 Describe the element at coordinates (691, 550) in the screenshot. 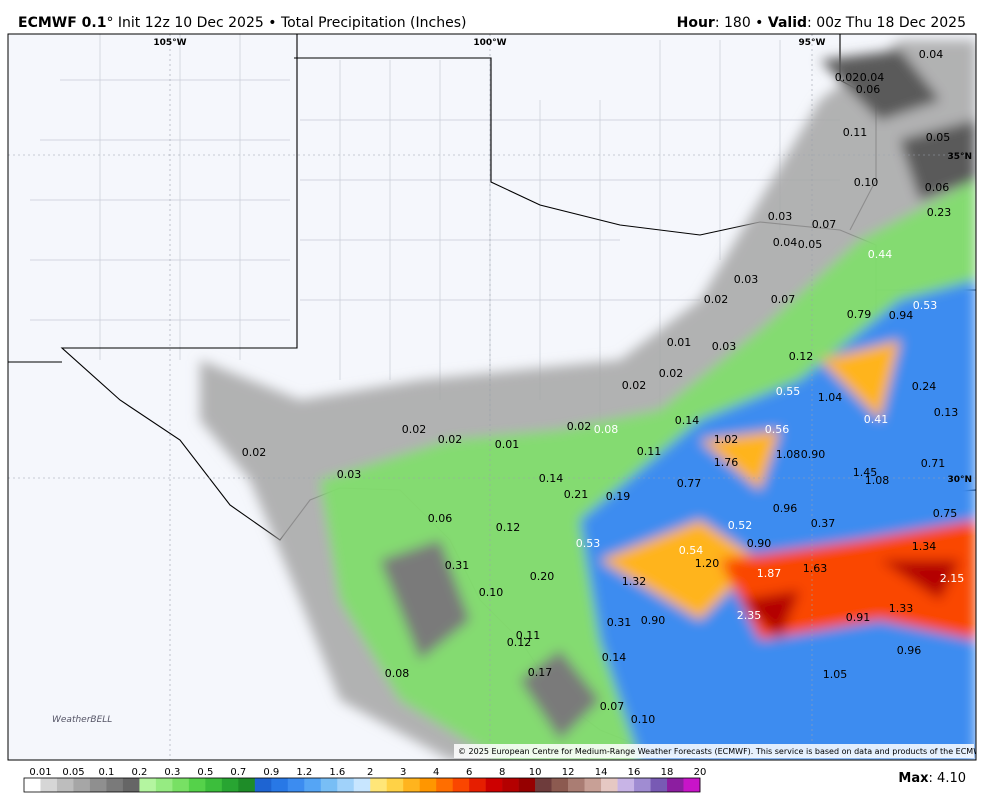

I see `precip-label: 0.54` at that location.